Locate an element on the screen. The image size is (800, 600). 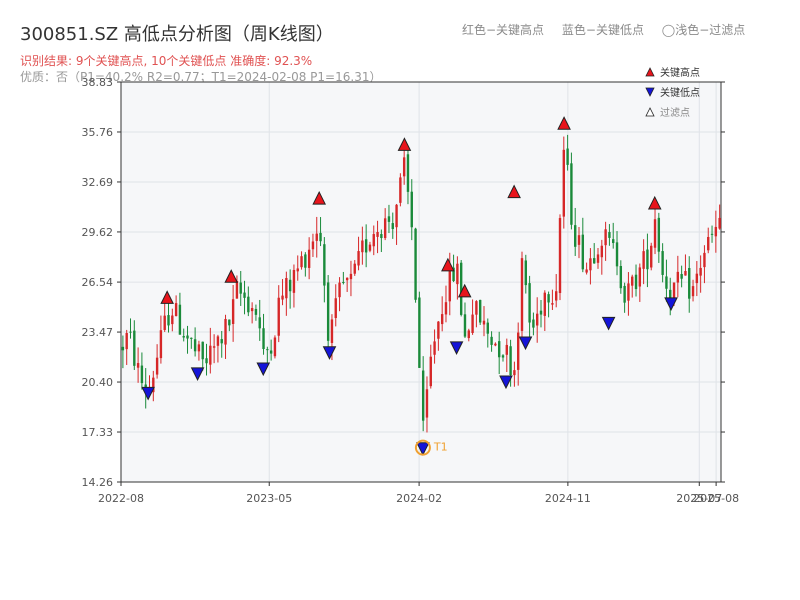
x-tick-label: 2025-08 is located at coordinates (716, 498).